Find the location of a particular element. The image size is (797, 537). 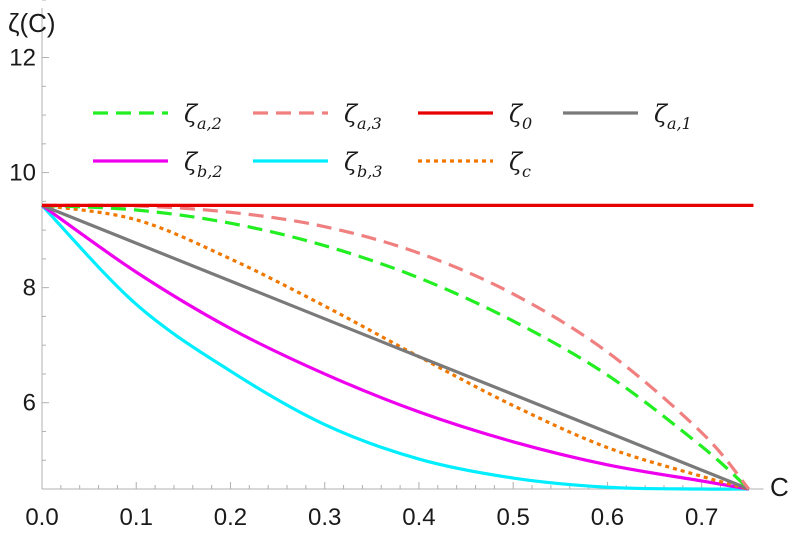

y-tick-label: 12 is located at coordinates (22, 58).